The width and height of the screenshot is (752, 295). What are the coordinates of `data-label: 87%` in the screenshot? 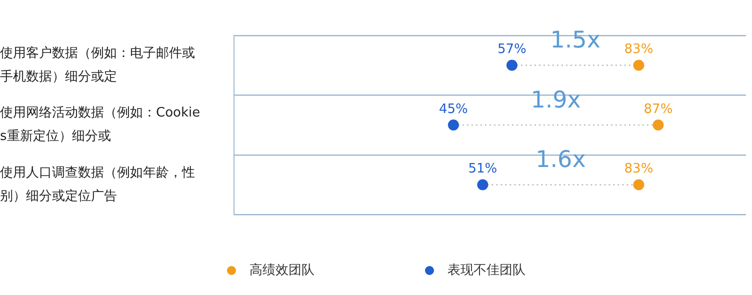 It's located at (658, 109).